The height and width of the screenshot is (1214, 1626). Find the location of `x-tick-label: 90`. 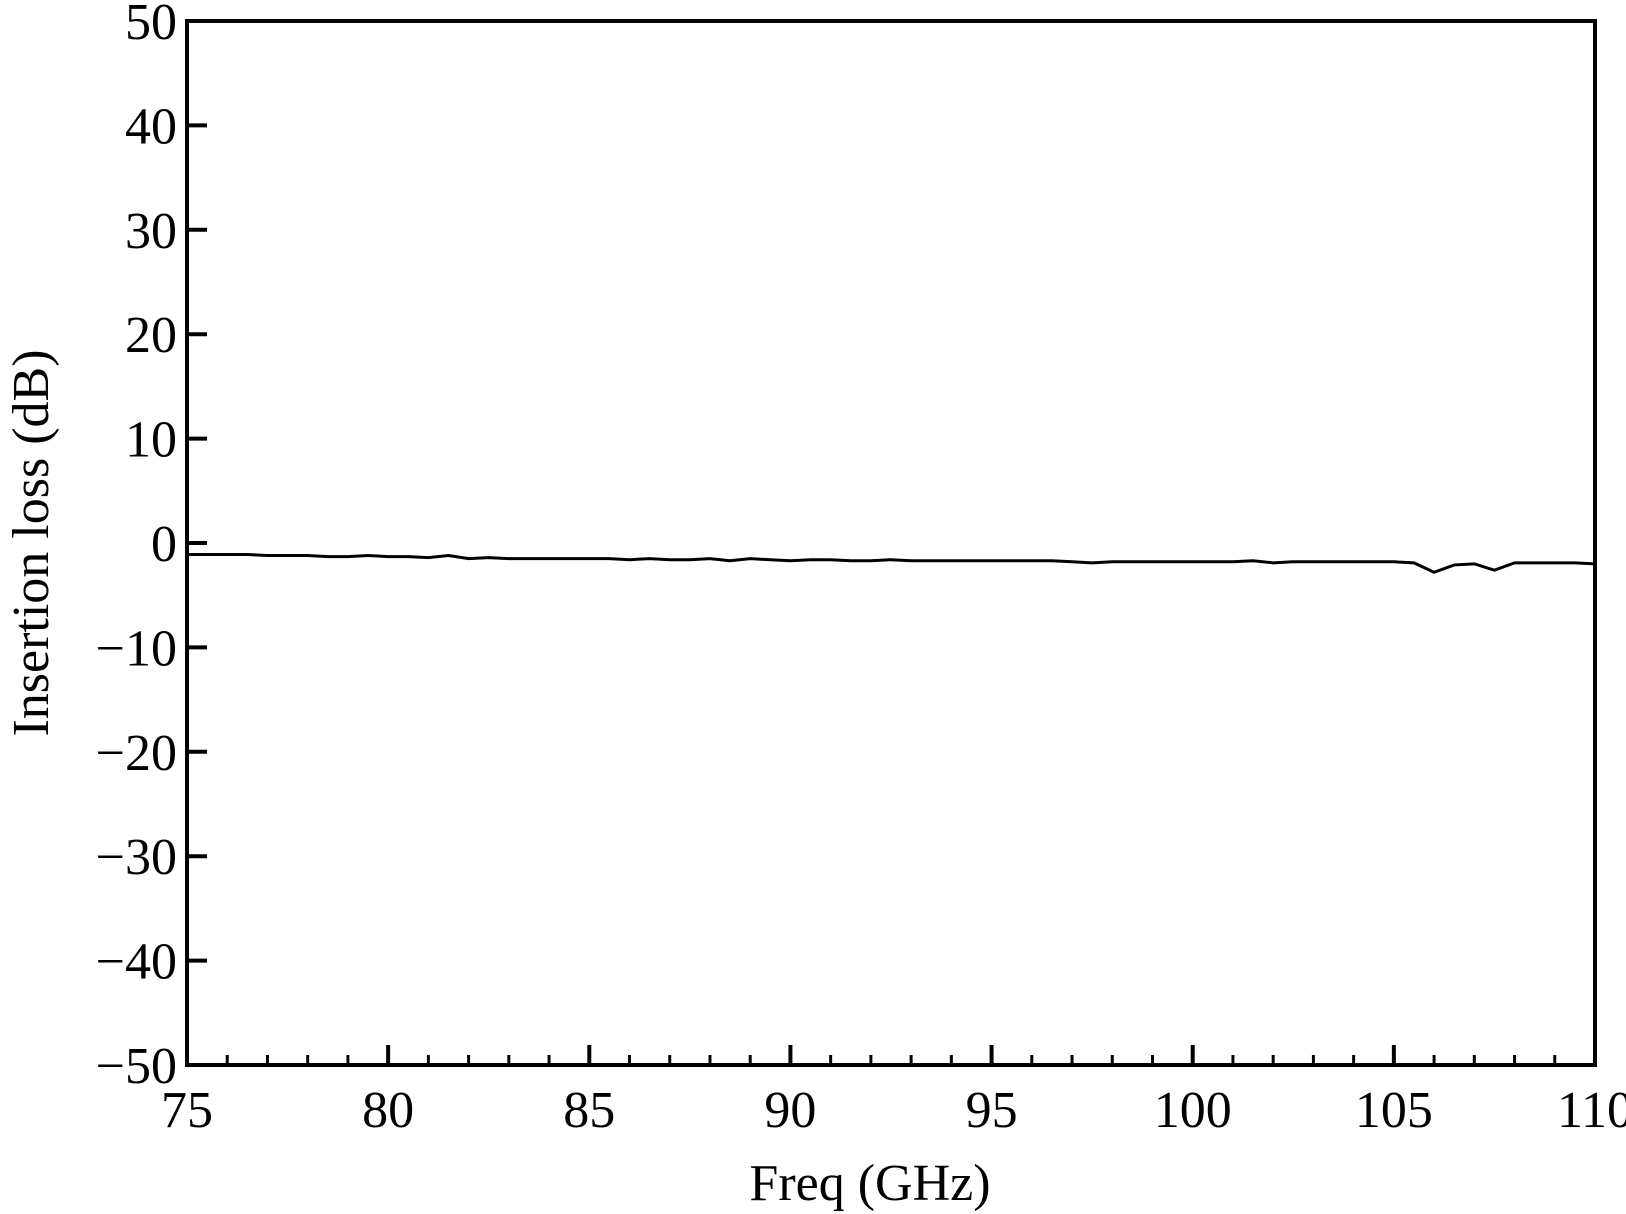

x-tick-label: 90 is located at coordinates (790, 1110).